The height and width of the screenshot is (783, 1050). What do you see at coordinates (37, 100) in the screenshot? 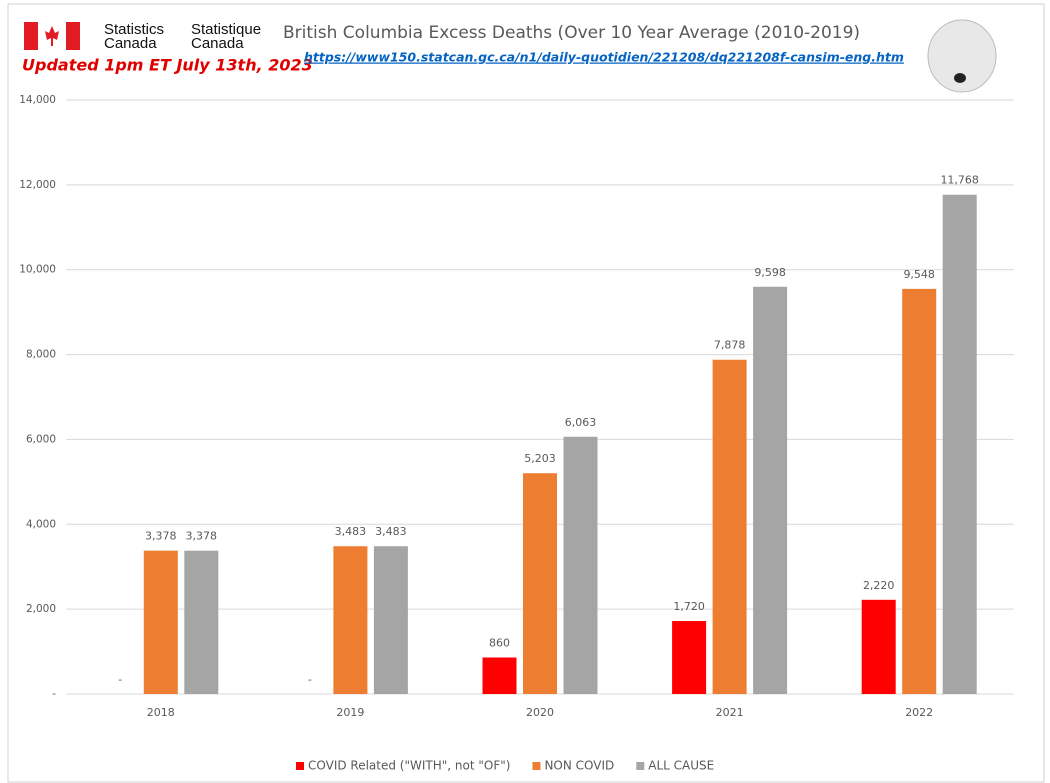
I see `y-tick-label: 14,000` at bounding box center [37, 100].